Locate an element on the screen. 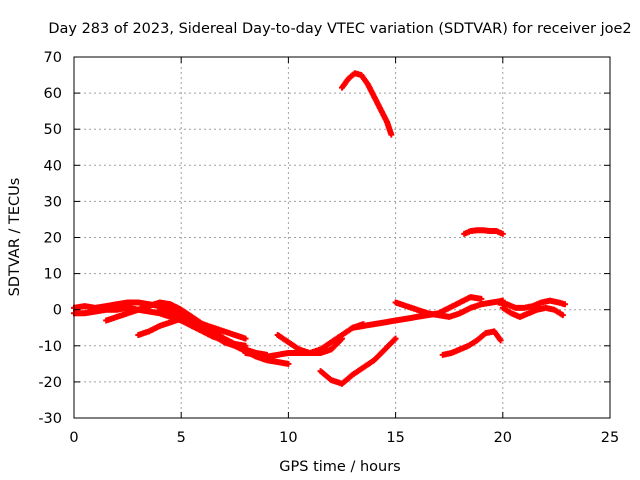  x-tick-label: 10 is located at coordinates (288, 438).